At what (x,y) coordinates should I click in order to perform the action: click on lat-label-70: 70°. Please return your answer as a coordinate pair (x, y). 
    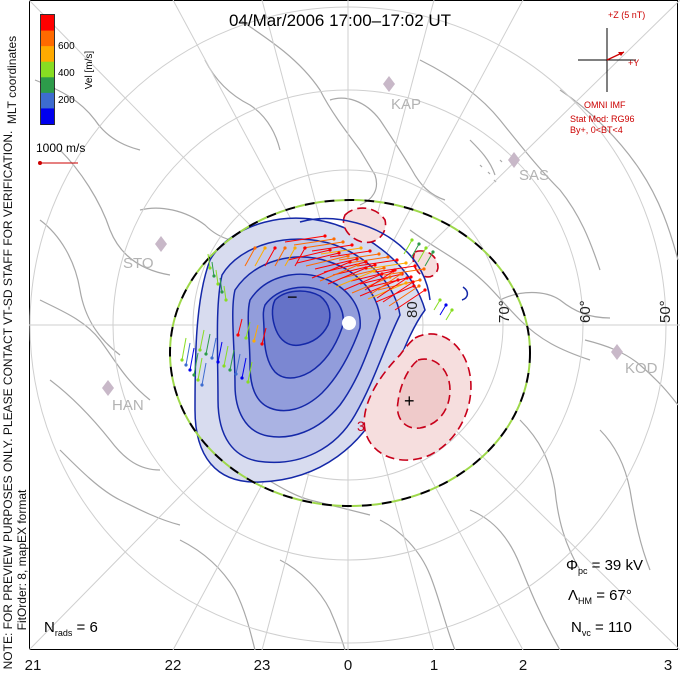
    Looking at the image, I should click on (504, 311).